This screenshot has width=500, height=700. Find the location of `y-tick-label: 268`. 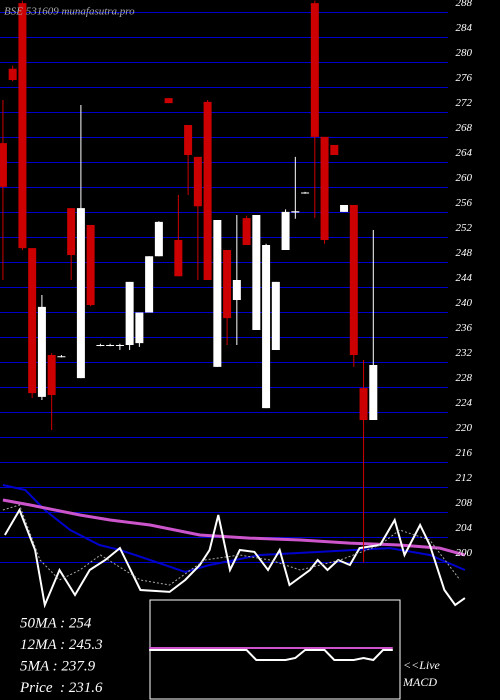

y-tick-label: 268 is located at coordinates (464, 128).